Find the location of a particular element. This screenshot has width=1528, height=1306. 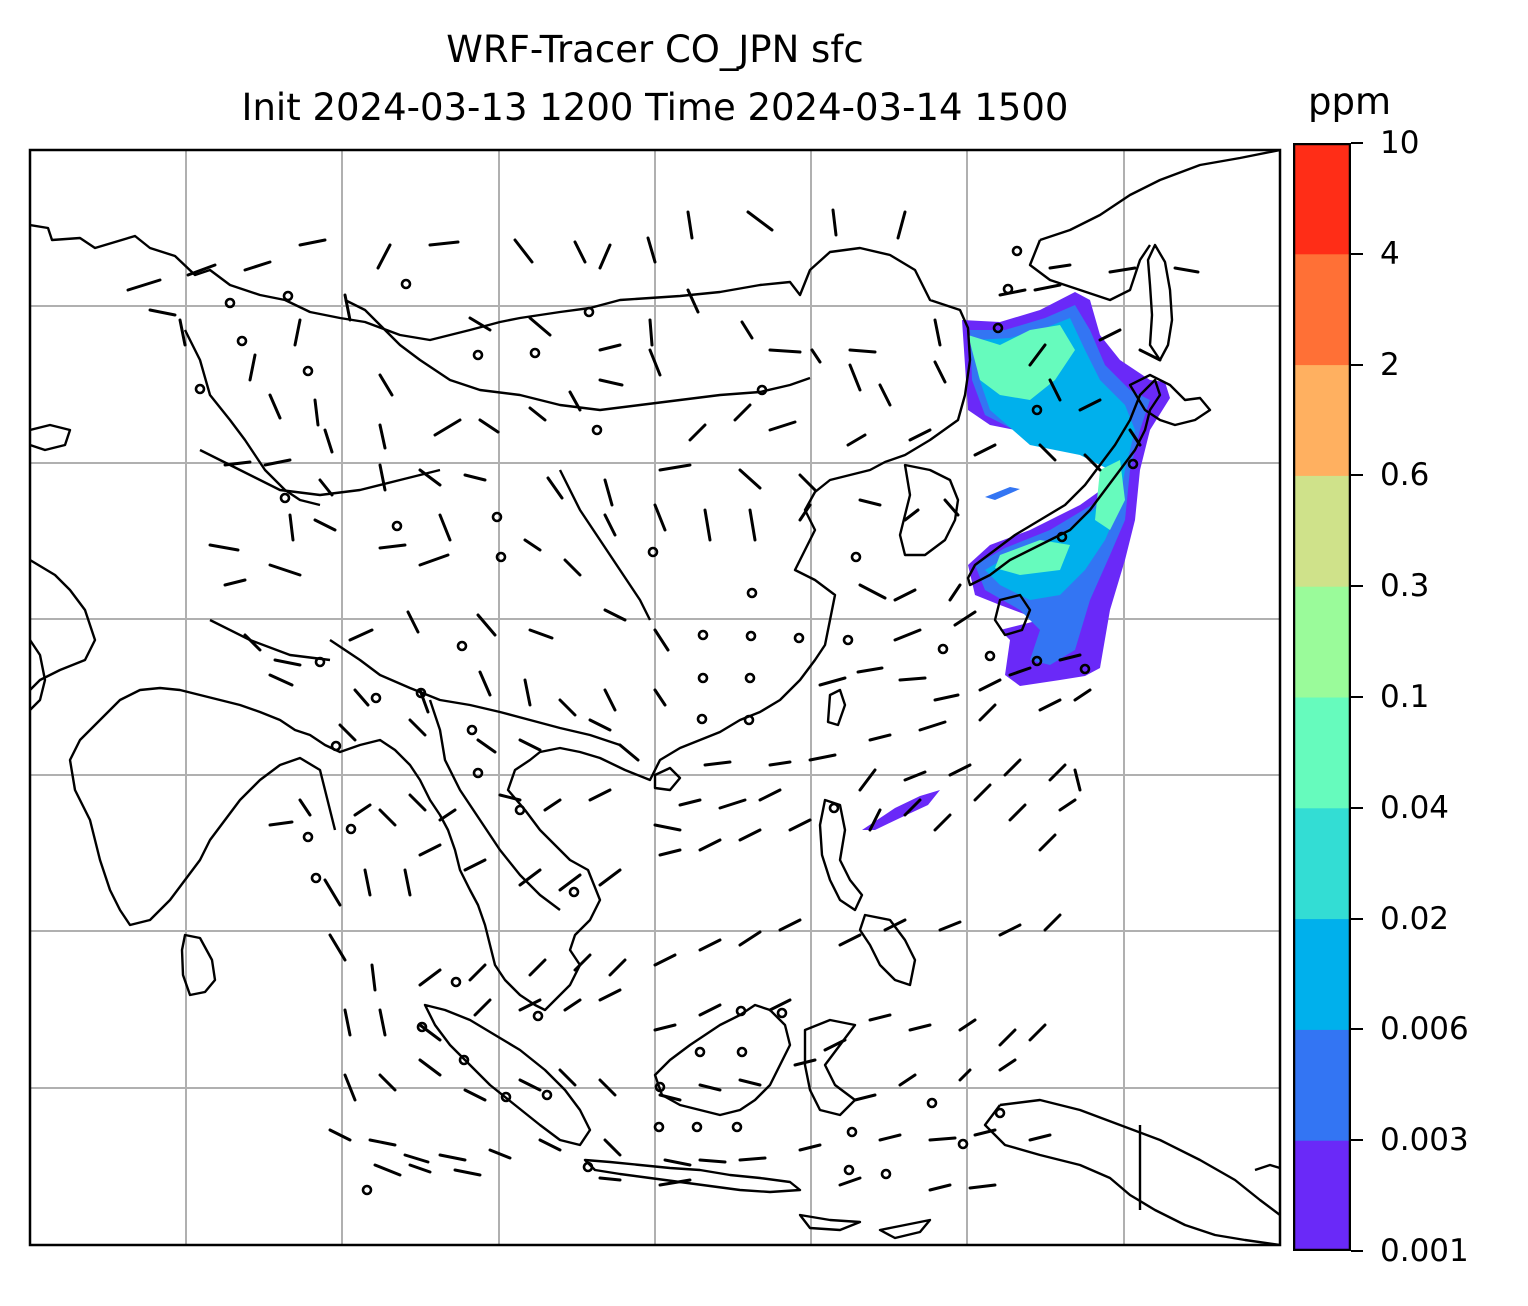

colorbar-tick-label: 0.3 is located at coordinates (1405, 586).